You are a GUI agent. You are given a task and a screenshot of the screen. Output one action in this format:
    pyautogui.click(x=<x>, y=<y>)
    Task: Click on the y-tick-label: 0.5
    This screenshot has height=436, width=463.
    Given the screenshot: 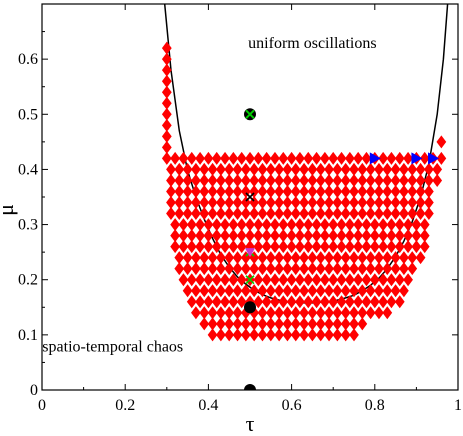 What is the action you would take?
    pyautogui.click(x=28, y=114)
    